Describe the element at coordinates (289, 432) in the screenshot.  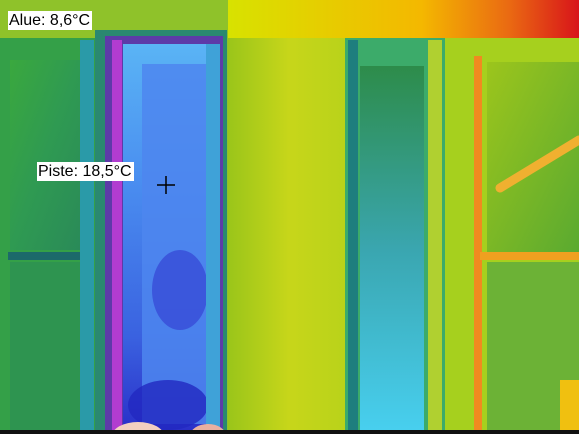
I see `image-bottom-edge` at that location.